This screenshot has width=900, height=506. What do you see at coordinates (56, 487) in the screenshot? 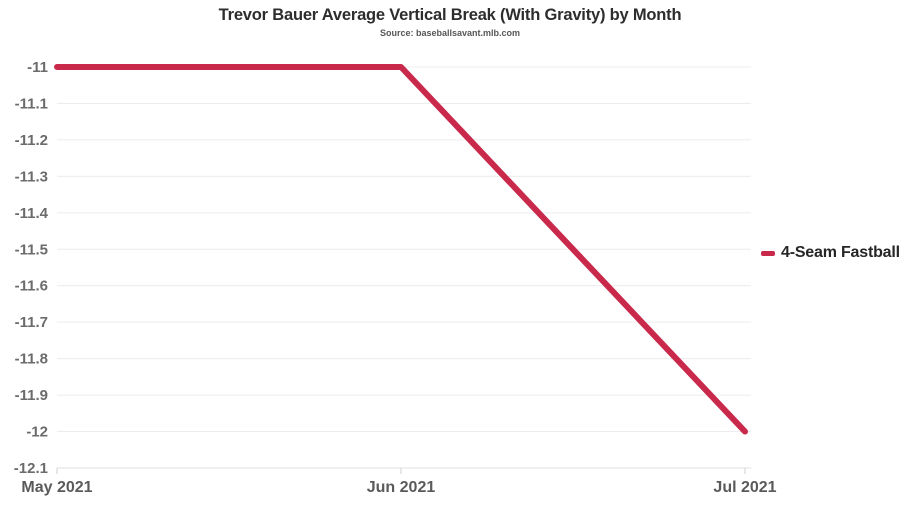
I see `x-axis-tick-label: May 2021` at bounding box center [56, 487].